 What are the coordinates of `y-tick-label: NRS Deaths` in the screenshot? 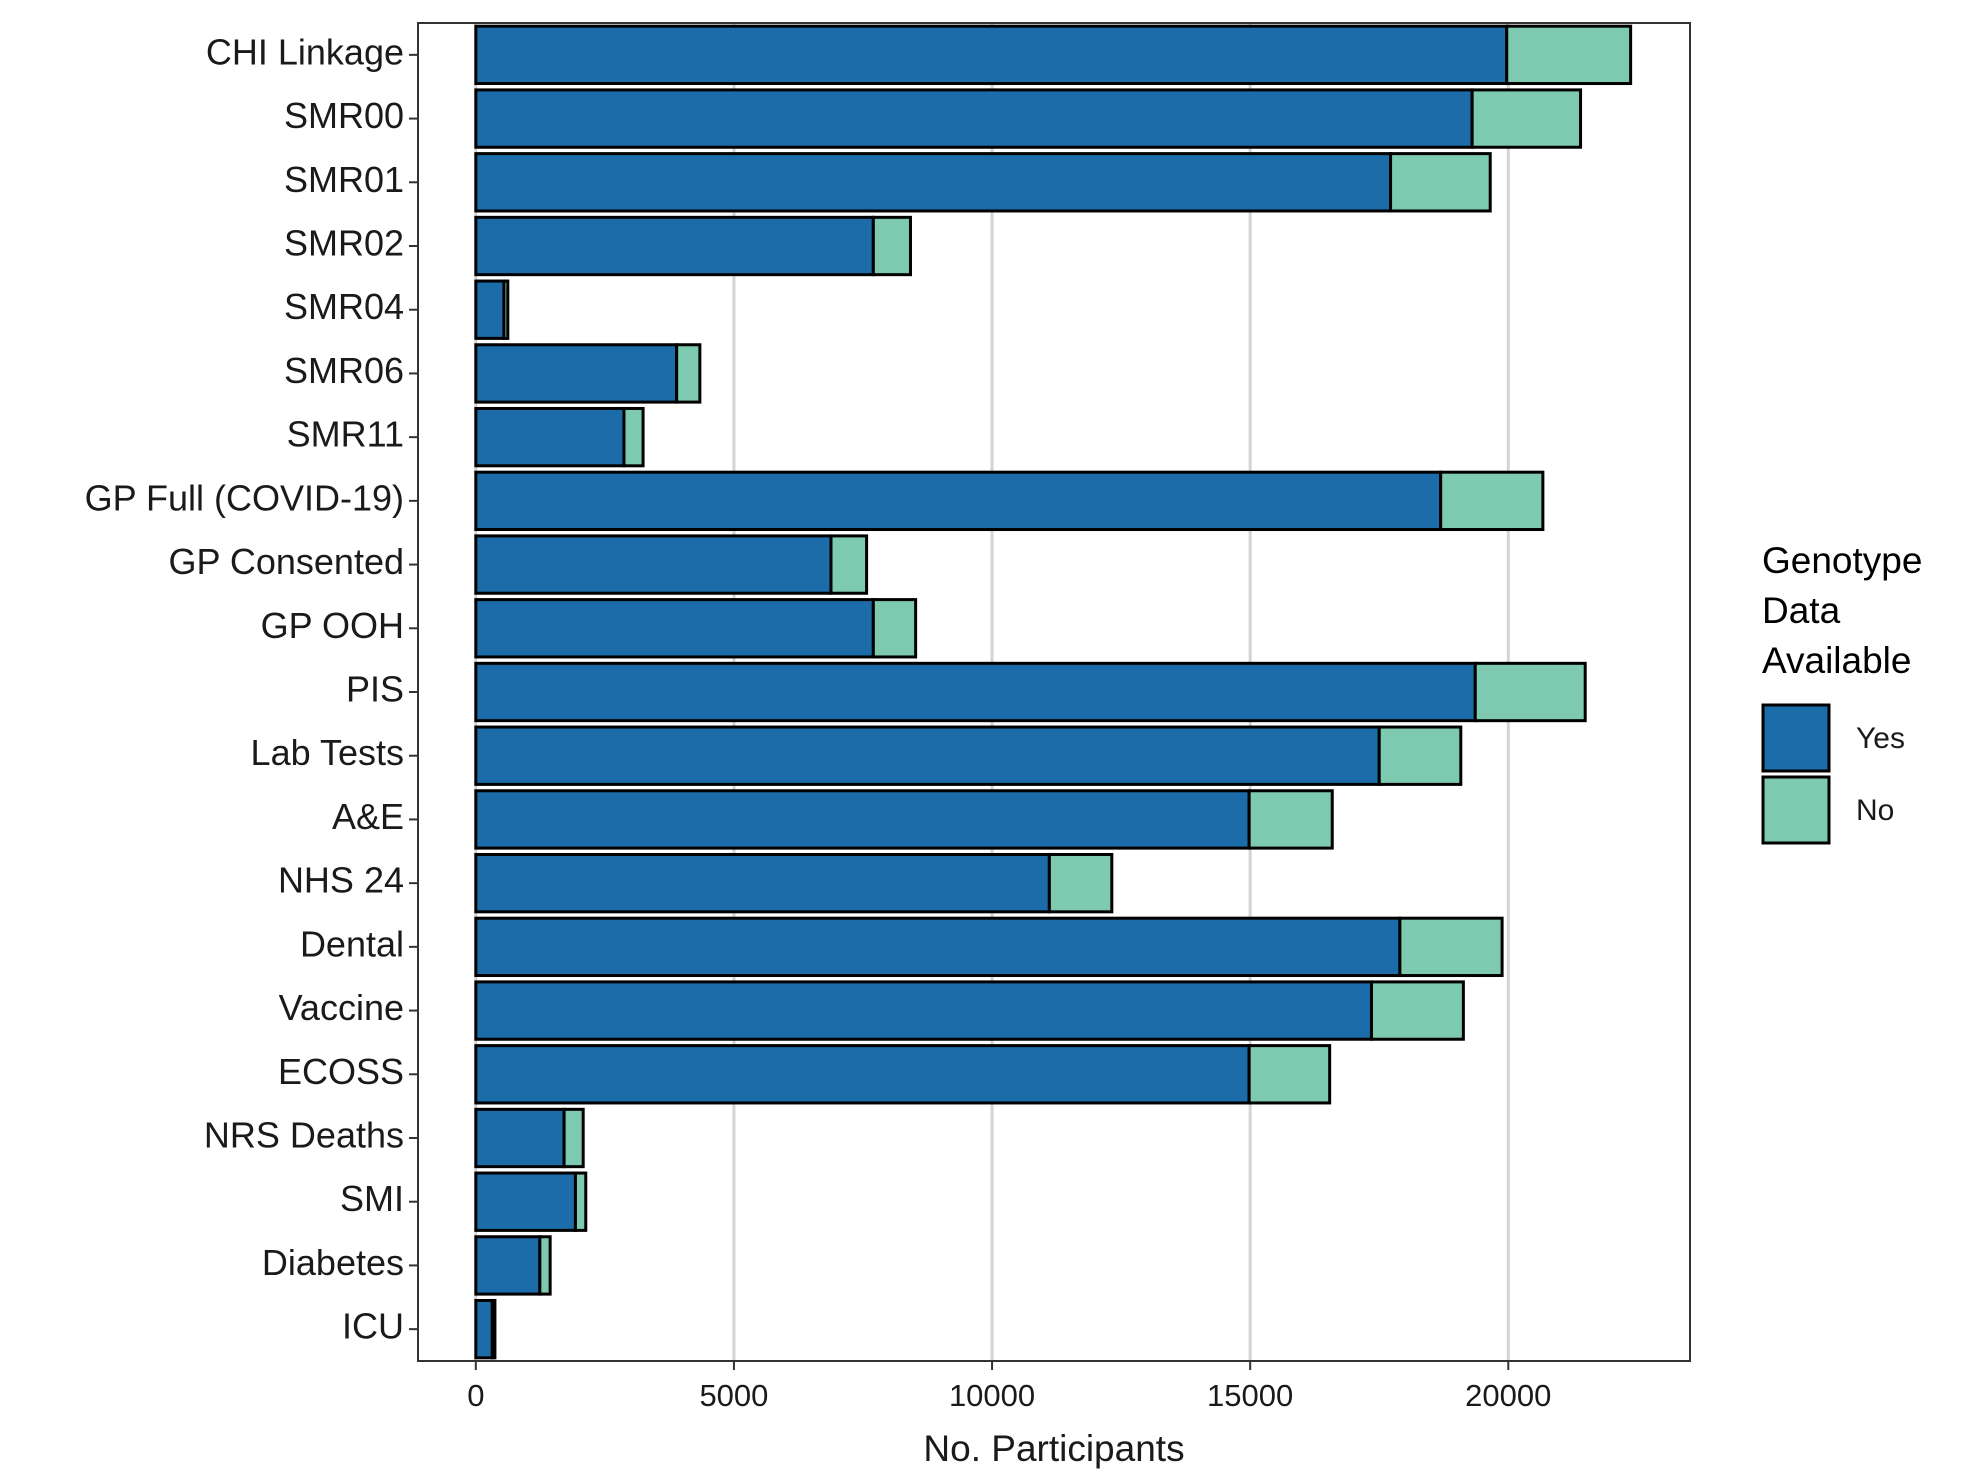 It's located at (304, 1135).